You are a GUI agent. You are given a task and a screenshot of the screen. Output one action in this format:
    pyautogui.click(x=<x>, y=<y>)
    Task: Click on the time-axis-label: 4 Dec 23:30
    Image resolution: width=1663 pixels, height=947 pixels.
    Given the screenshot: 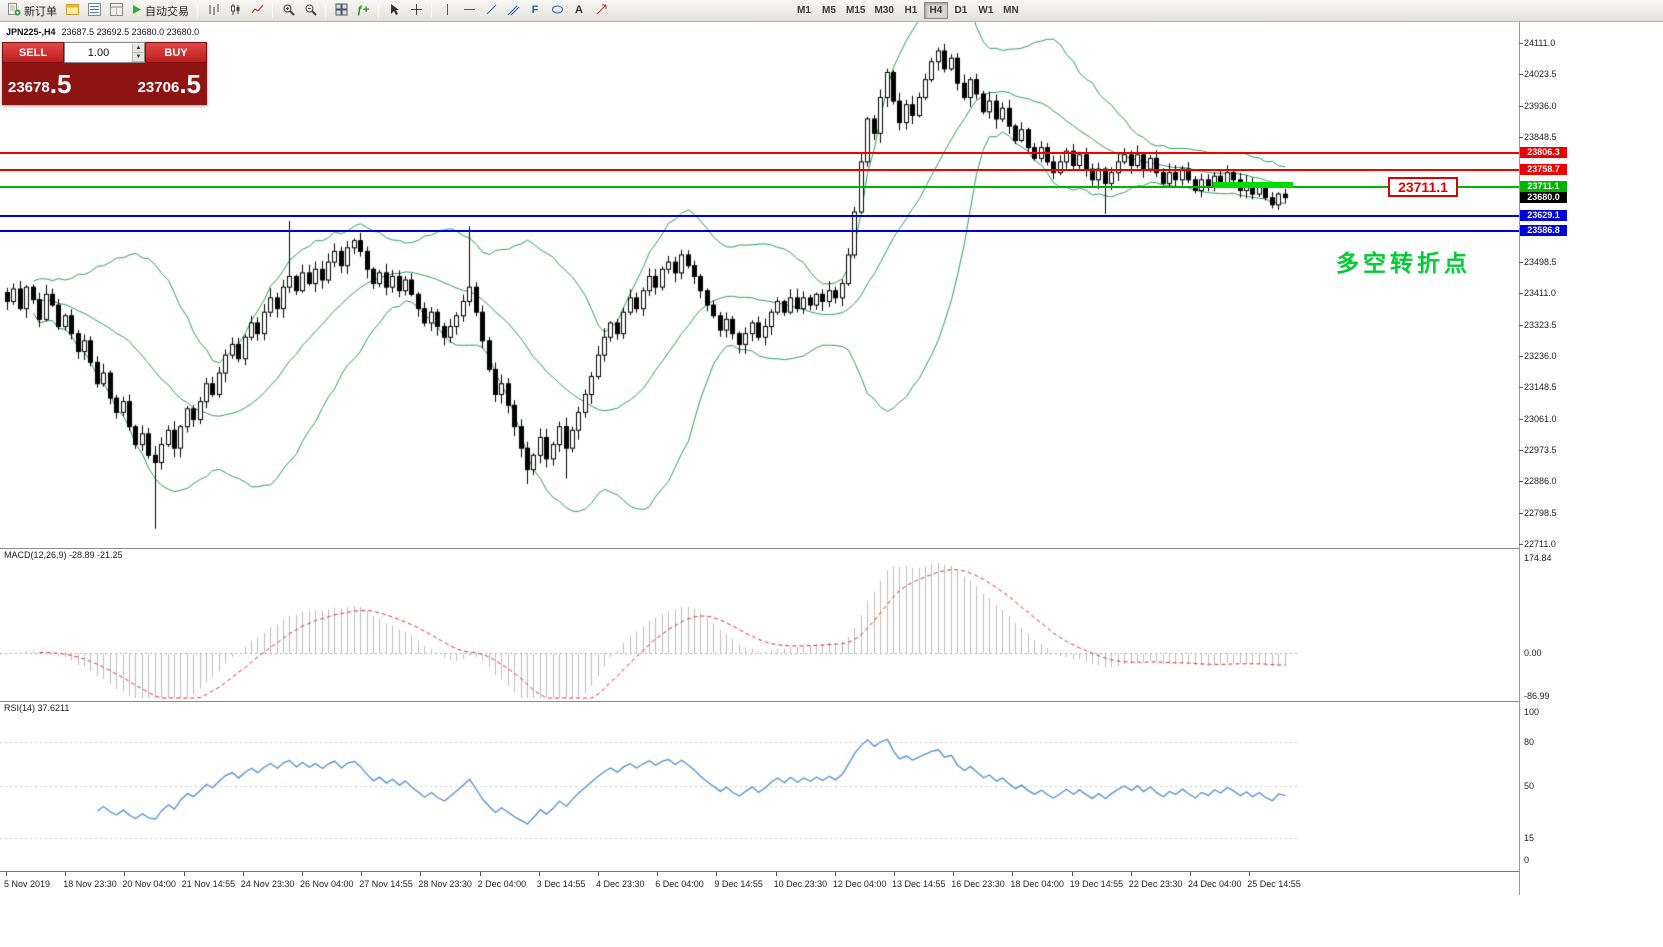 What is the action you would take?
    pyautogui.click(x=620, y=884)
    